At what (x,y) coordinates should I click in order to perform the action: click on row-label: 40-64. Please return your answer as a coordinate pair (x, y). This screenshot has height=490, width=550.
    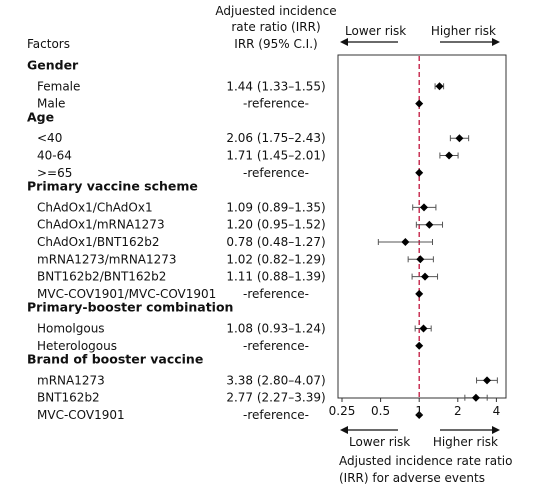
    Looking at the image, I should click on (54, 156).